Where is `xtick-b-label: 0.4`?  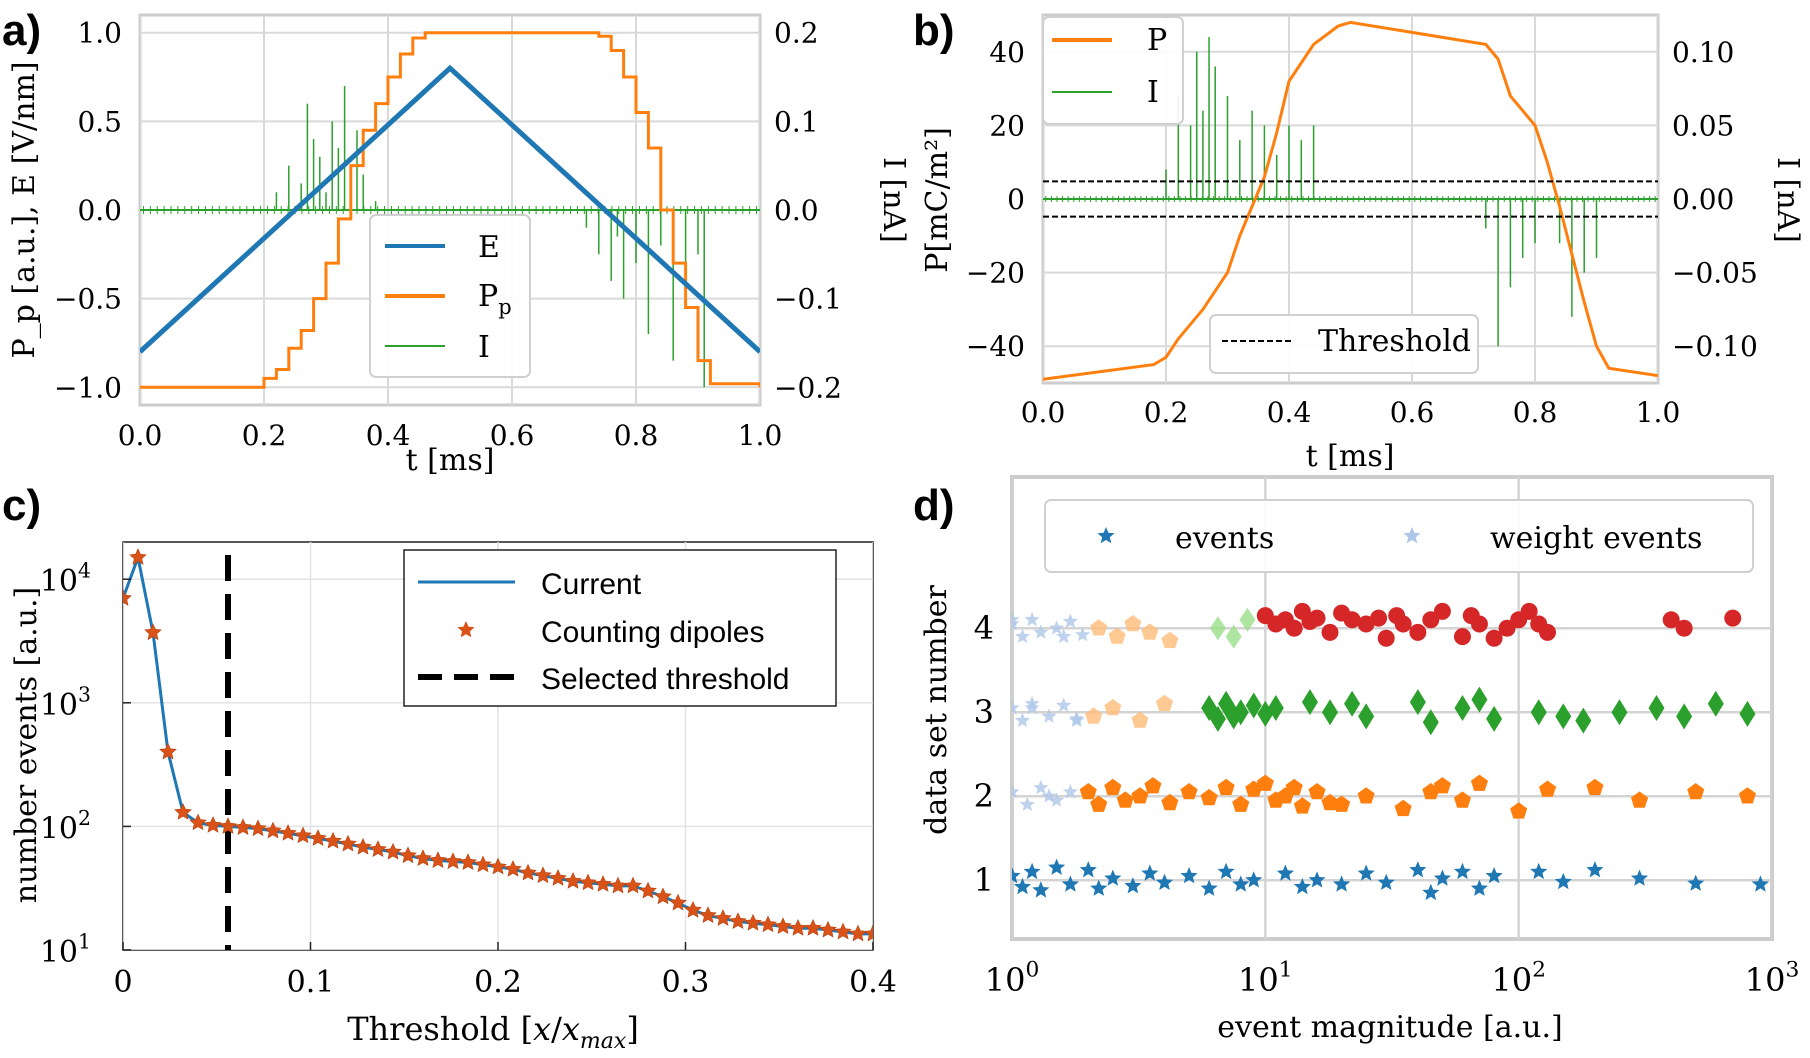 xtick-b-label: 0.4 is located at coordinates (1289, 412).